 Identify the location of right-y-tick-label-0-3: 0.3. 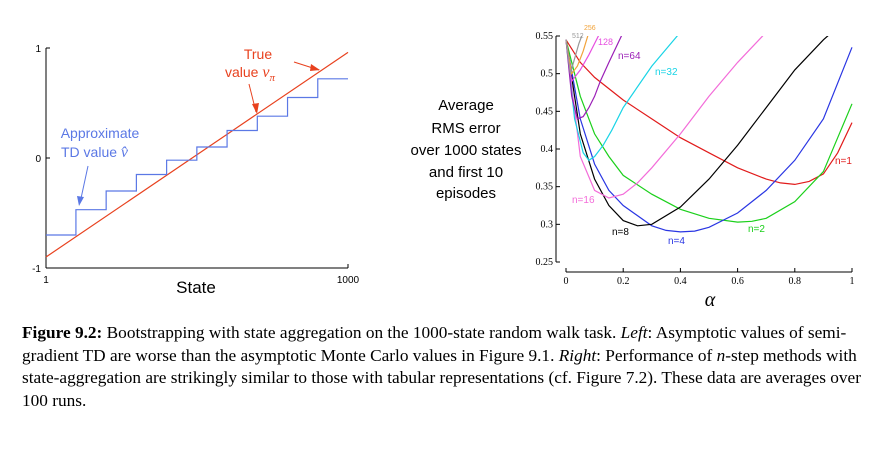
(547, 224).